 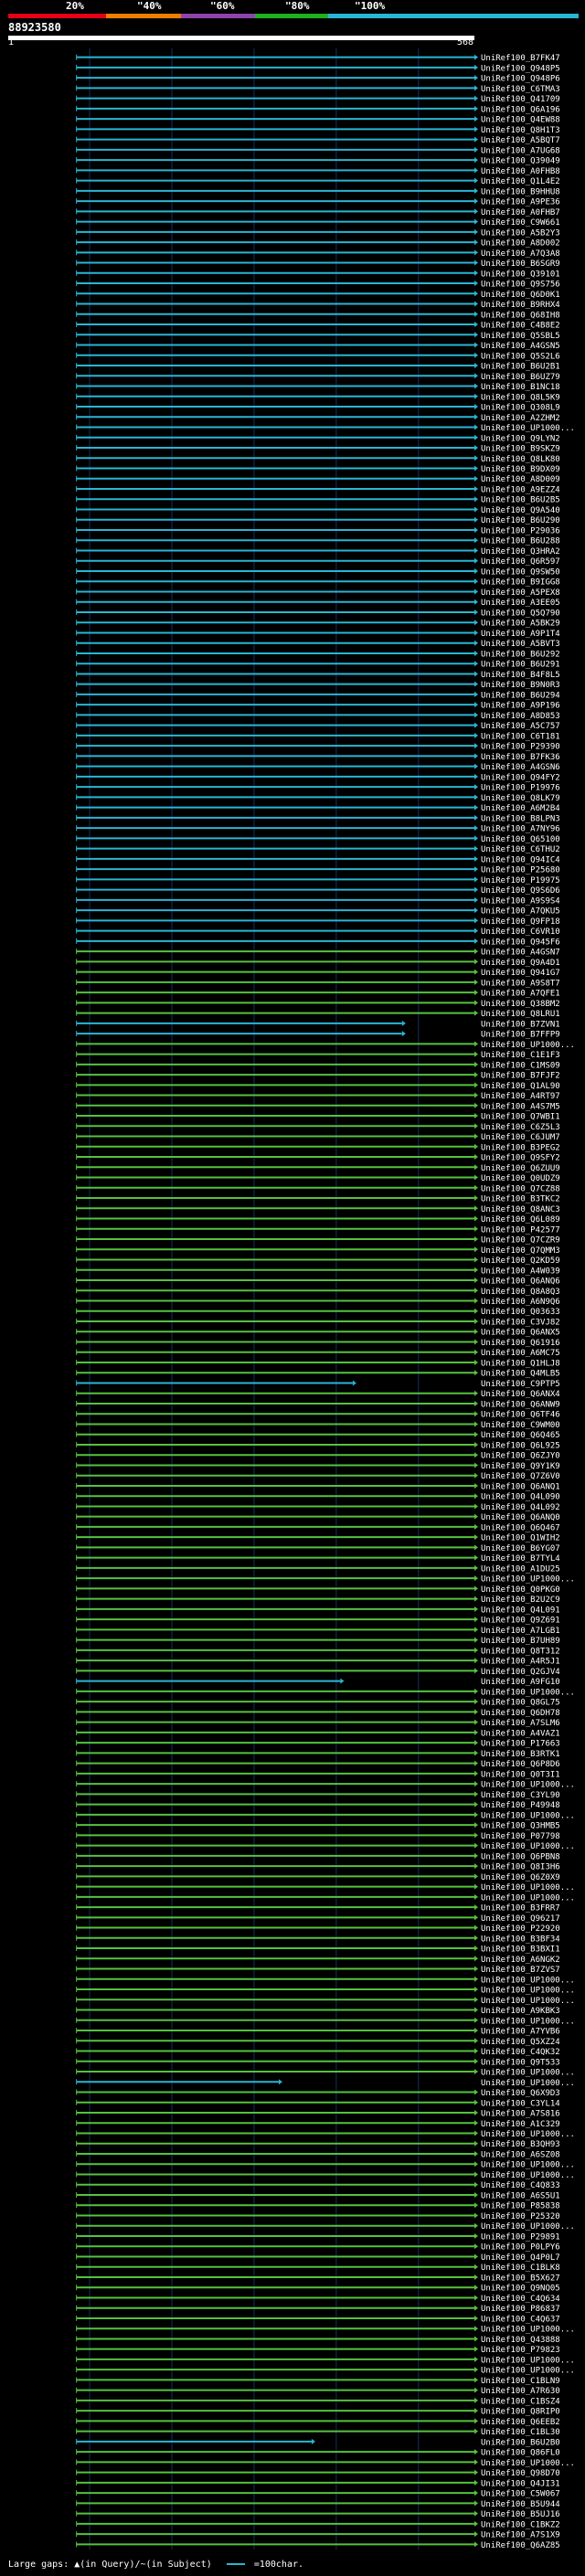 What do you see at coordinates (520, 346) in the screenshot?
I see `hit-label: UniRef100_A4GSN5` at bounding box center [520, 346].